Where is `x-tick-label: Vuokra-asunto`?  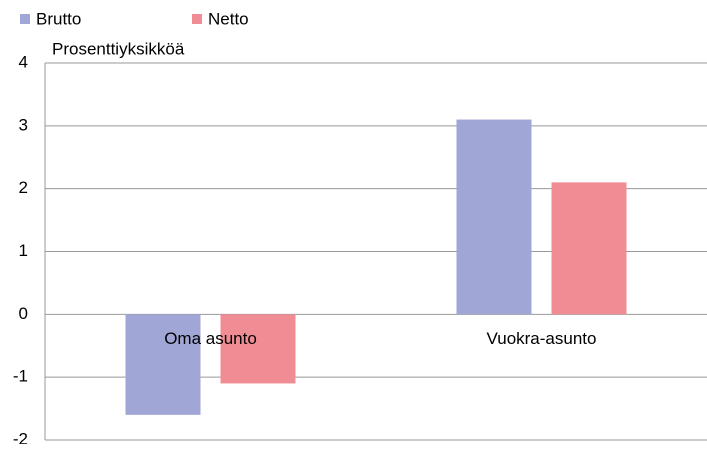 x-tick-label: Vuokra-asunto is located at coordinates (542, 338).